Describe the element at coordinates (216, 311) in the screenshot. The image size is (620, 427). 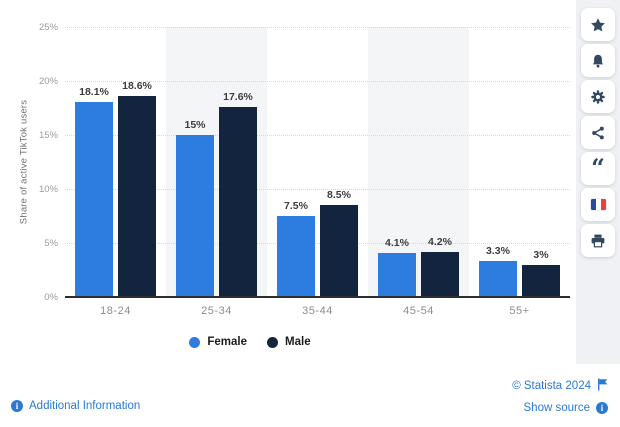
I see `x-axis-label: 25-34` at that location.